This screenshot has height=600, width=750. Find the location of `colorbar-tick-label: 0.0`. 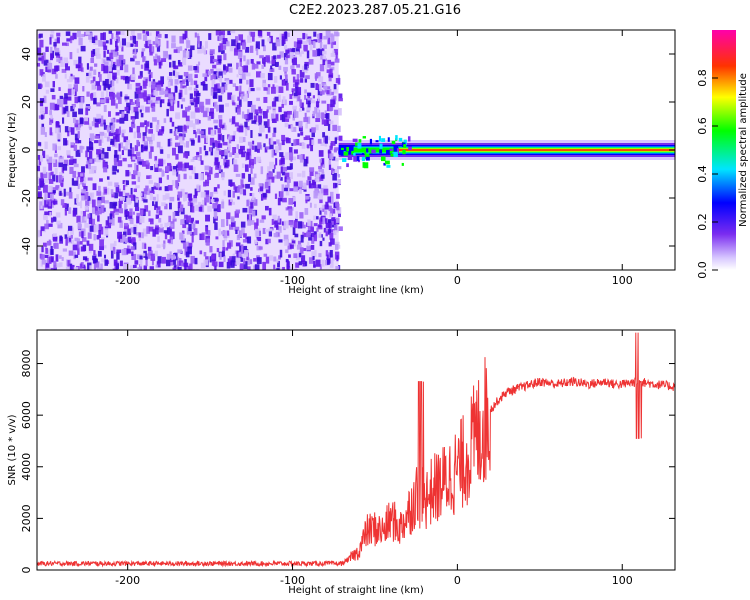

colorbar-tick-label: 0.0 is located at coordinates (702, 270).